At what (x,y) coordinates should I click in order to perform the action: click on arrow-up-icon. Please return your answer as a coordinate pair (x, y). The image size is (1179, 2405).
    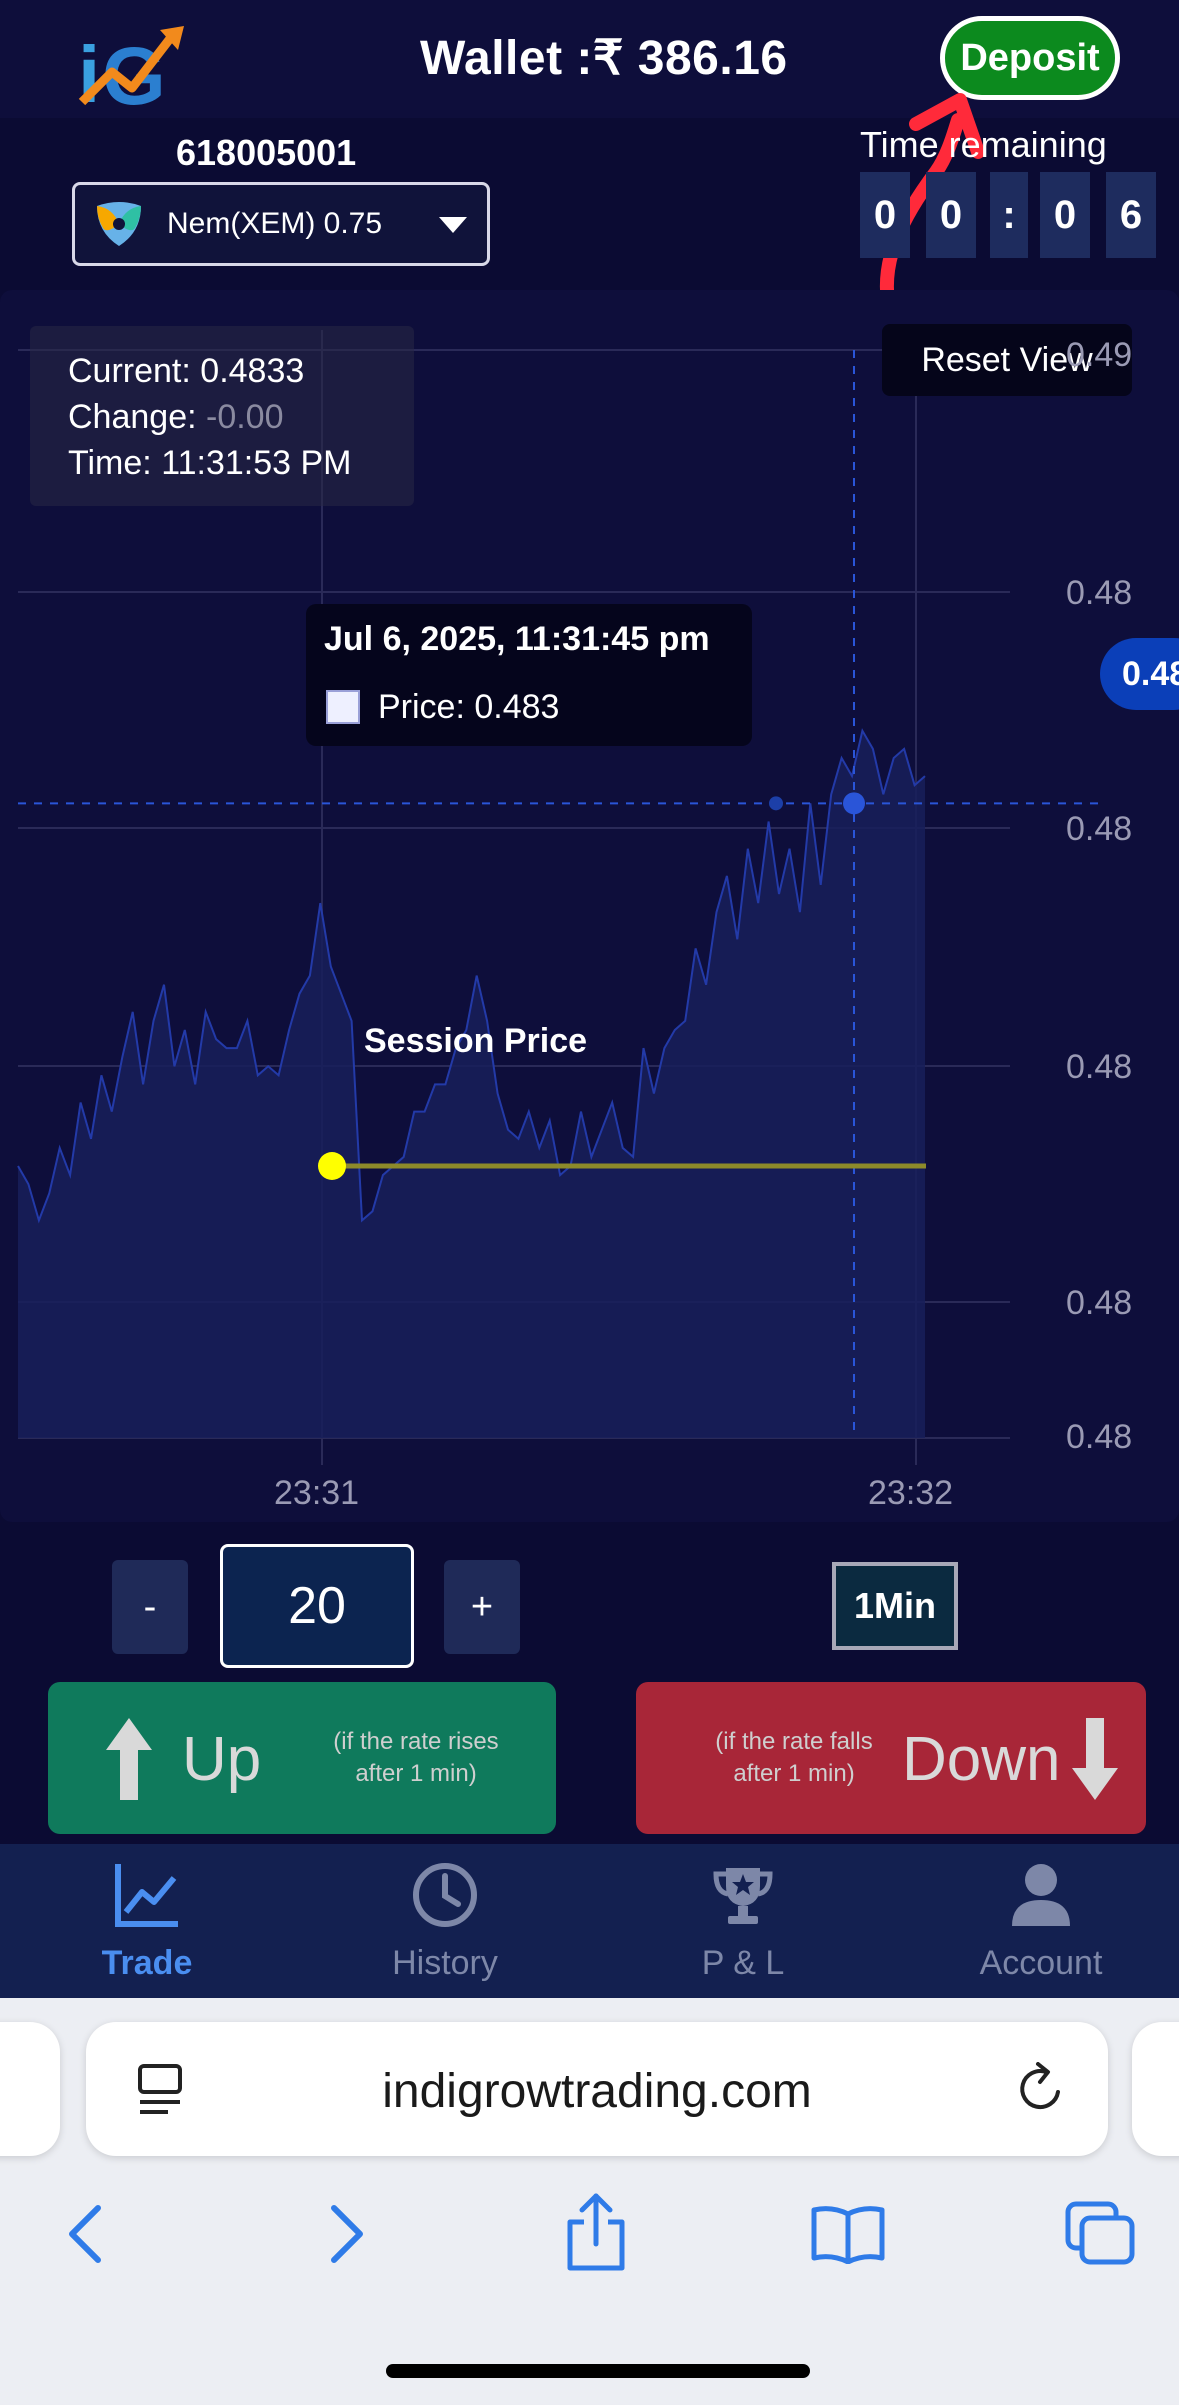
    Looking at the image, I should click on (129, 1759).